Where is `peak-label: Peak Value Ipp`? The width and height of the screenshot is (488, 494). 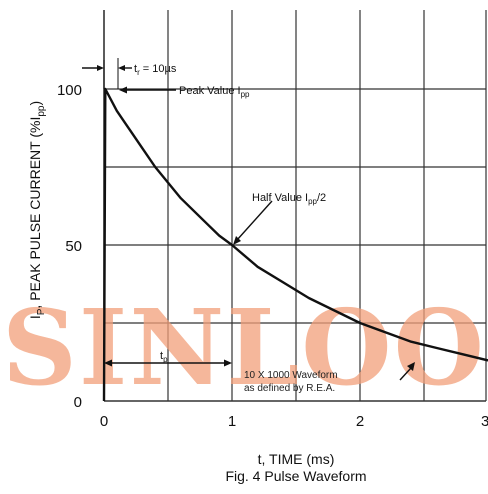
peak-label: Peak Value Ipp is located at coordinates (214, 92).